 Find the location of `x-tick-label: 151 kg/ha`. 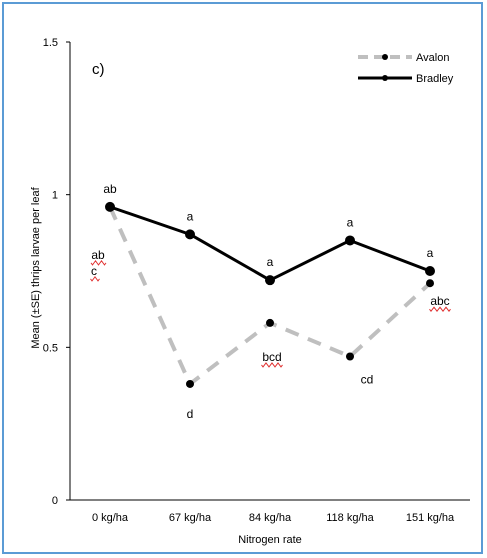

x-tick-label: 151 kg/ha is located at coordinates (430, 518).